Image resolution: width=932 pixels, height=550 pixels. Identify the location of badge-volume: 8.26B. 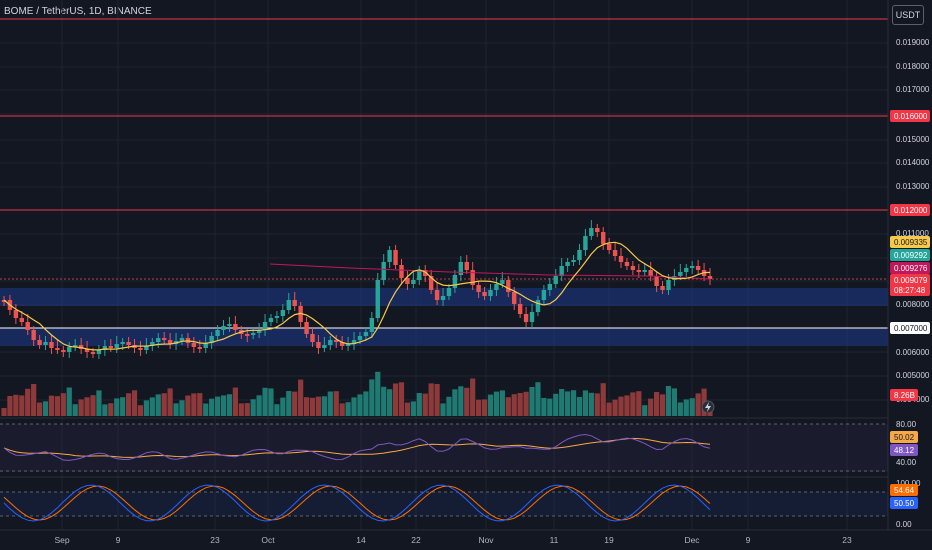
(904, 395).